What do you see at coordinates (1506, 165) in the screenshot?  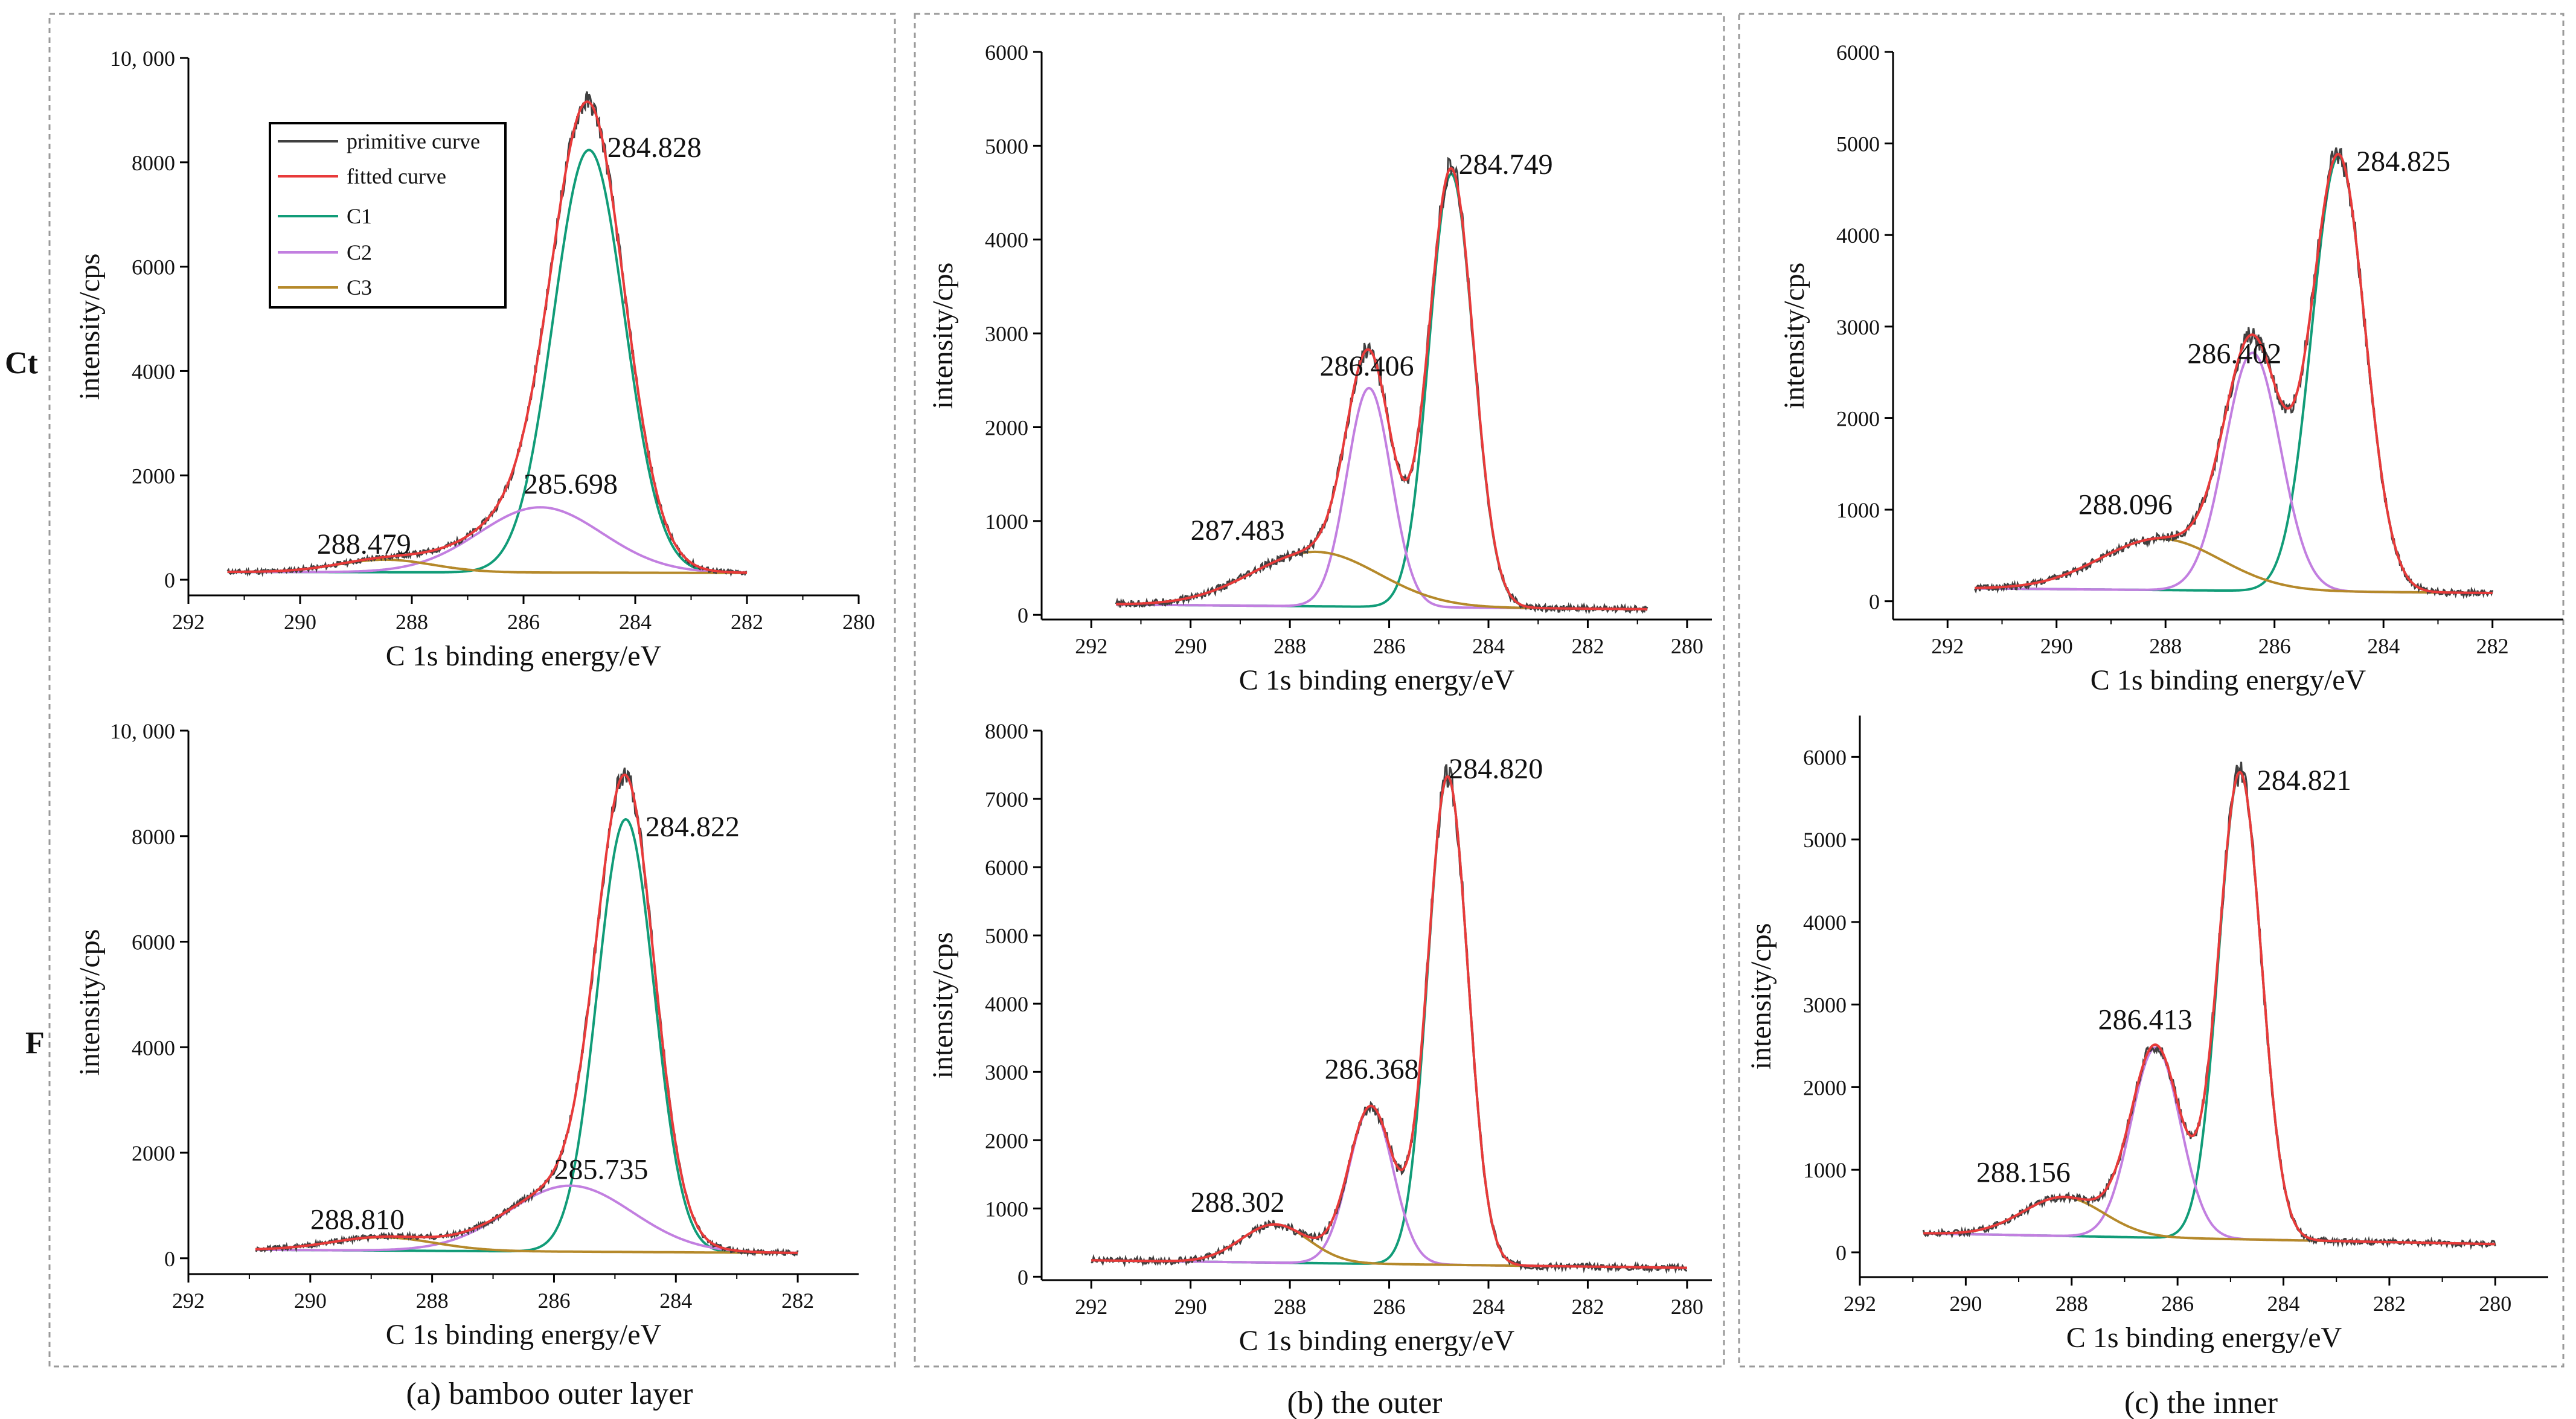 I see `peak-label: 284.749` at bounding box center [1506, 165].